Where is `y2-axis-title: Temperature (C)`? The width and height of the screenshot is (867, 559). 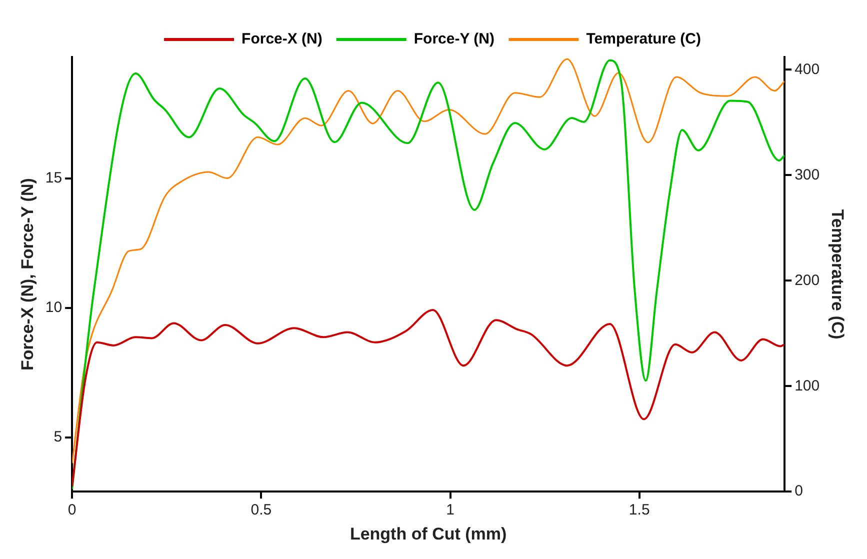
y2-axis-title: Temperature (C) is located at coordinates (838, 274).